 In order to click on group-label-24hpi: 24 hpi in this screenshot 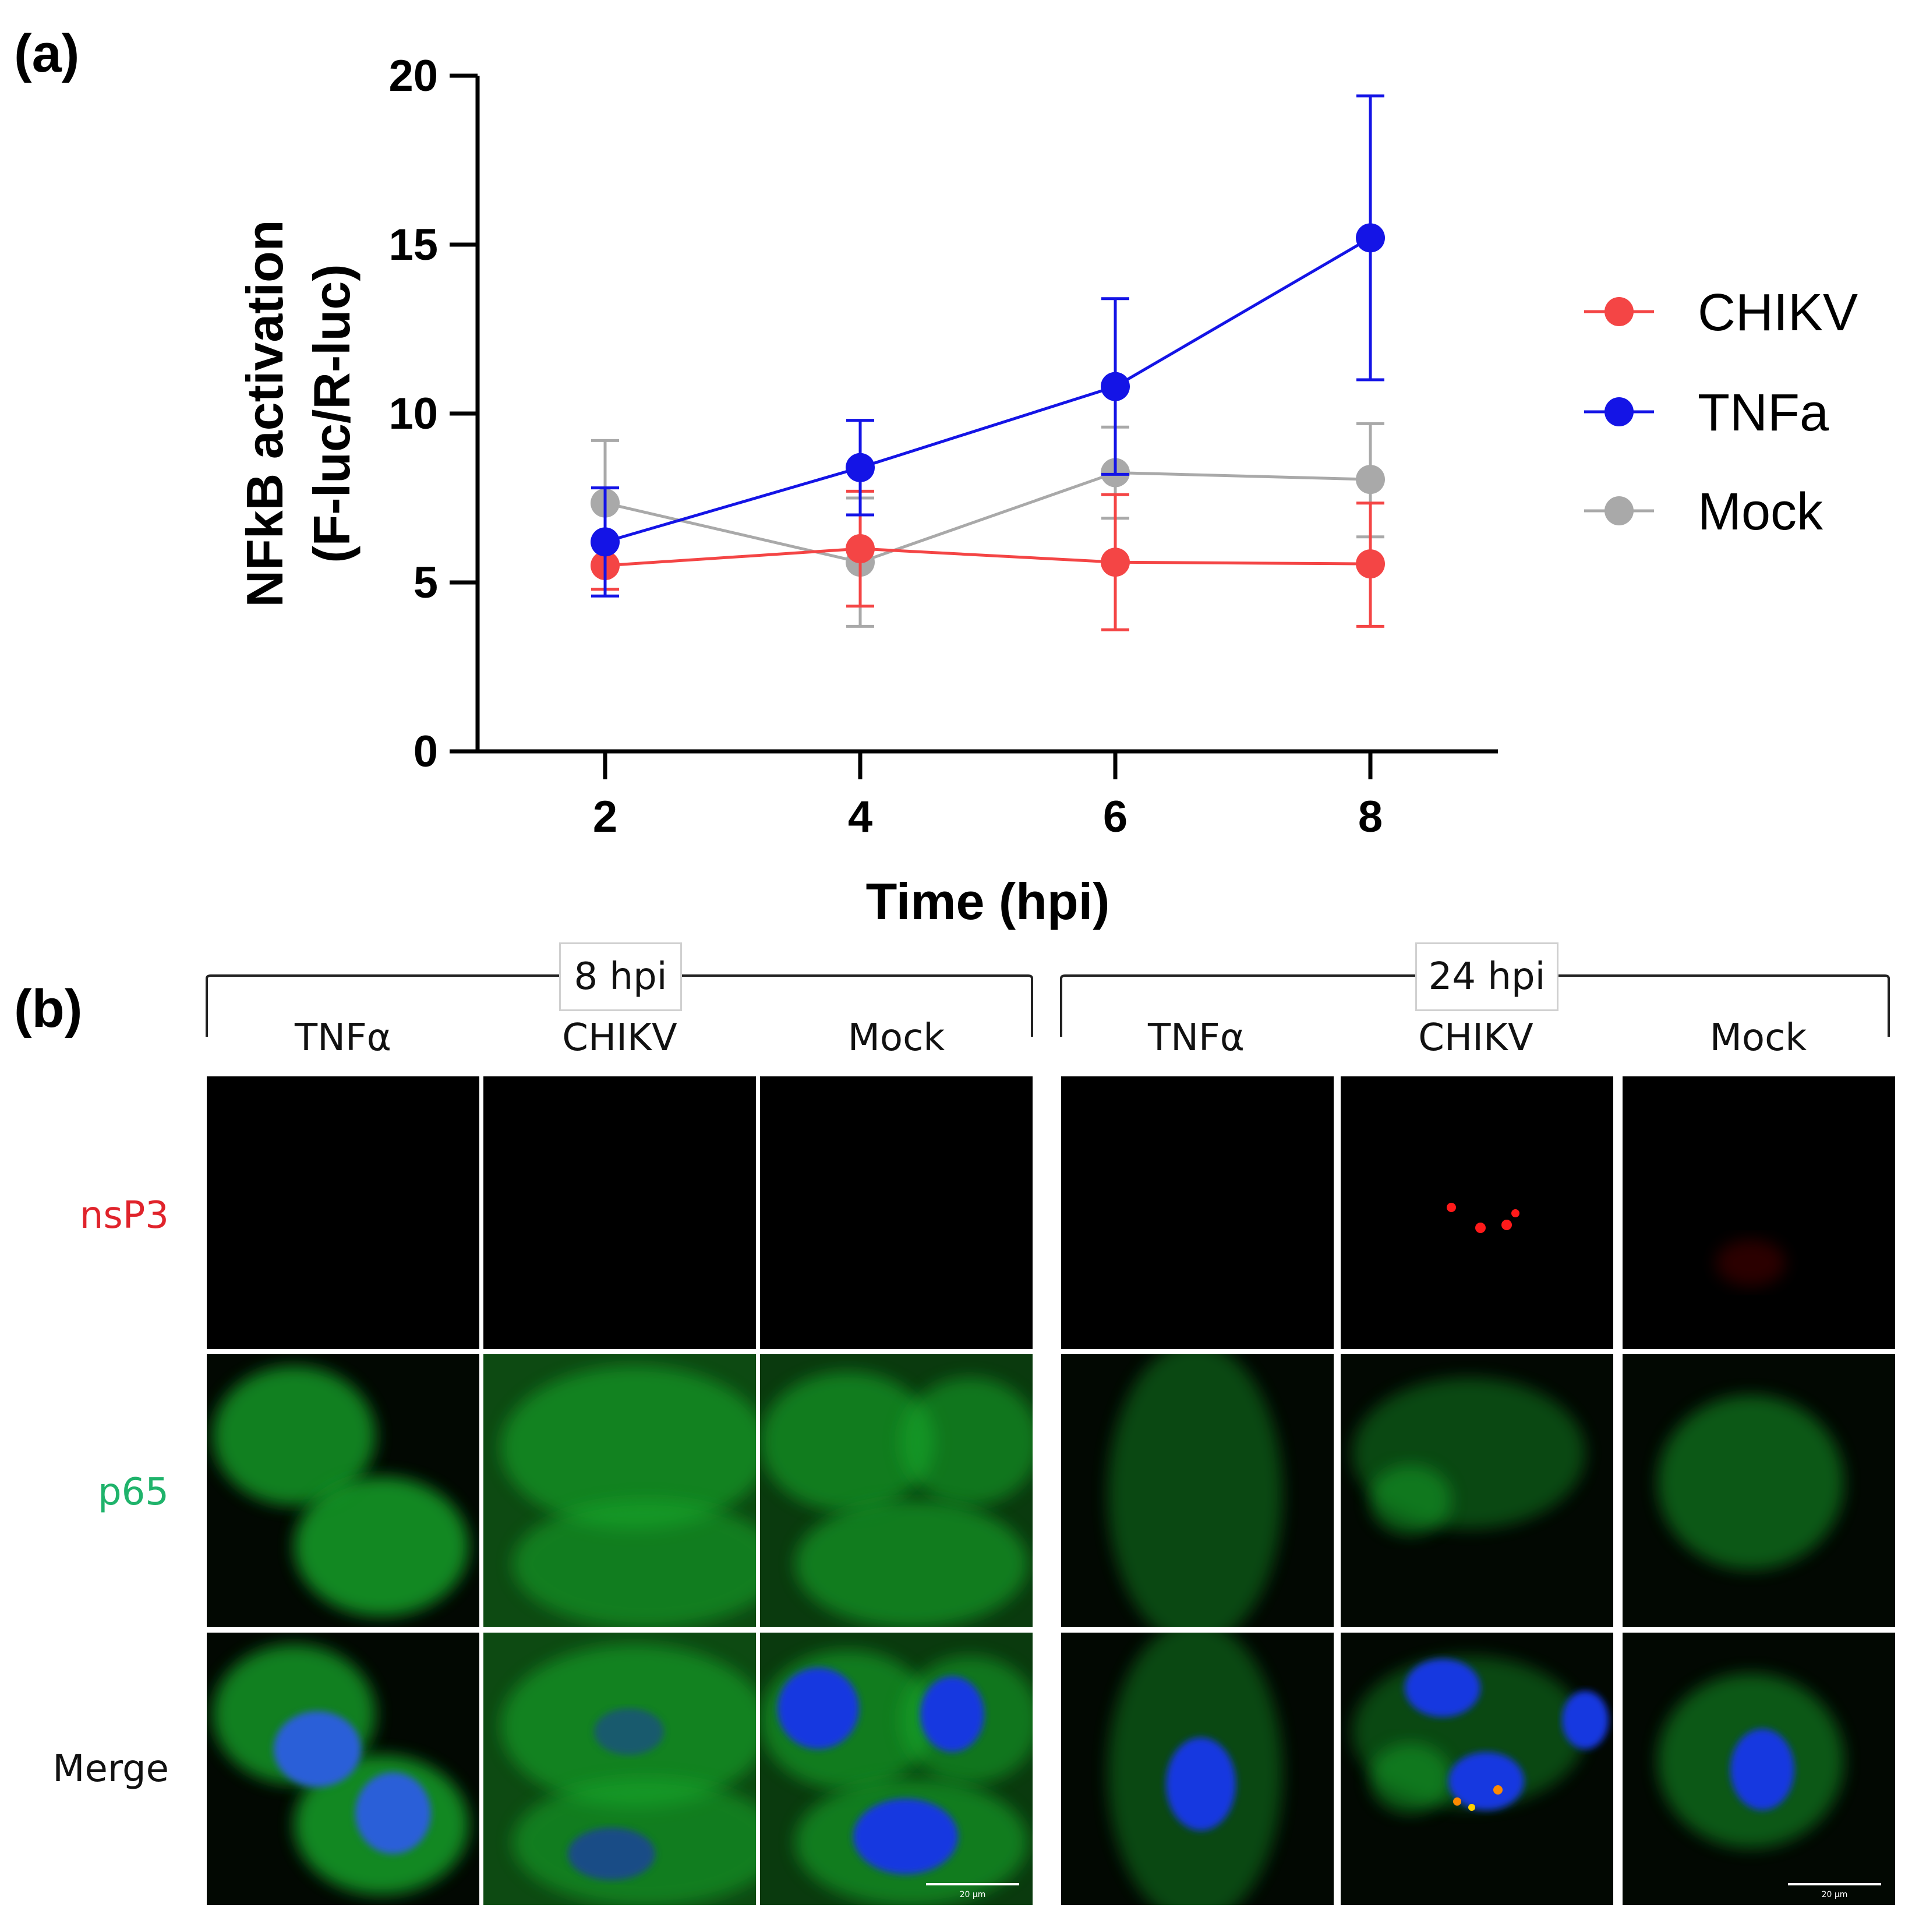, I will do `click(1486, 976)`.